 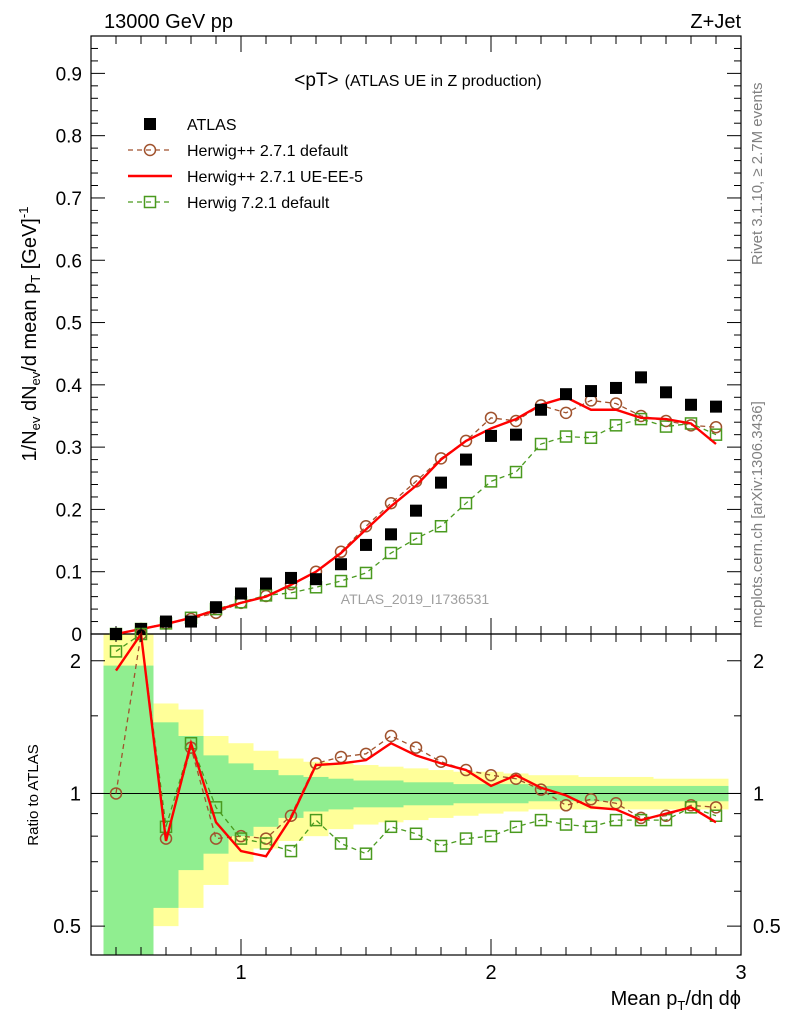 What do you see at coordinates (316, 80) in the screenshot?
I see `plot-title-main: <pT>` at bounding box center [316, 80].